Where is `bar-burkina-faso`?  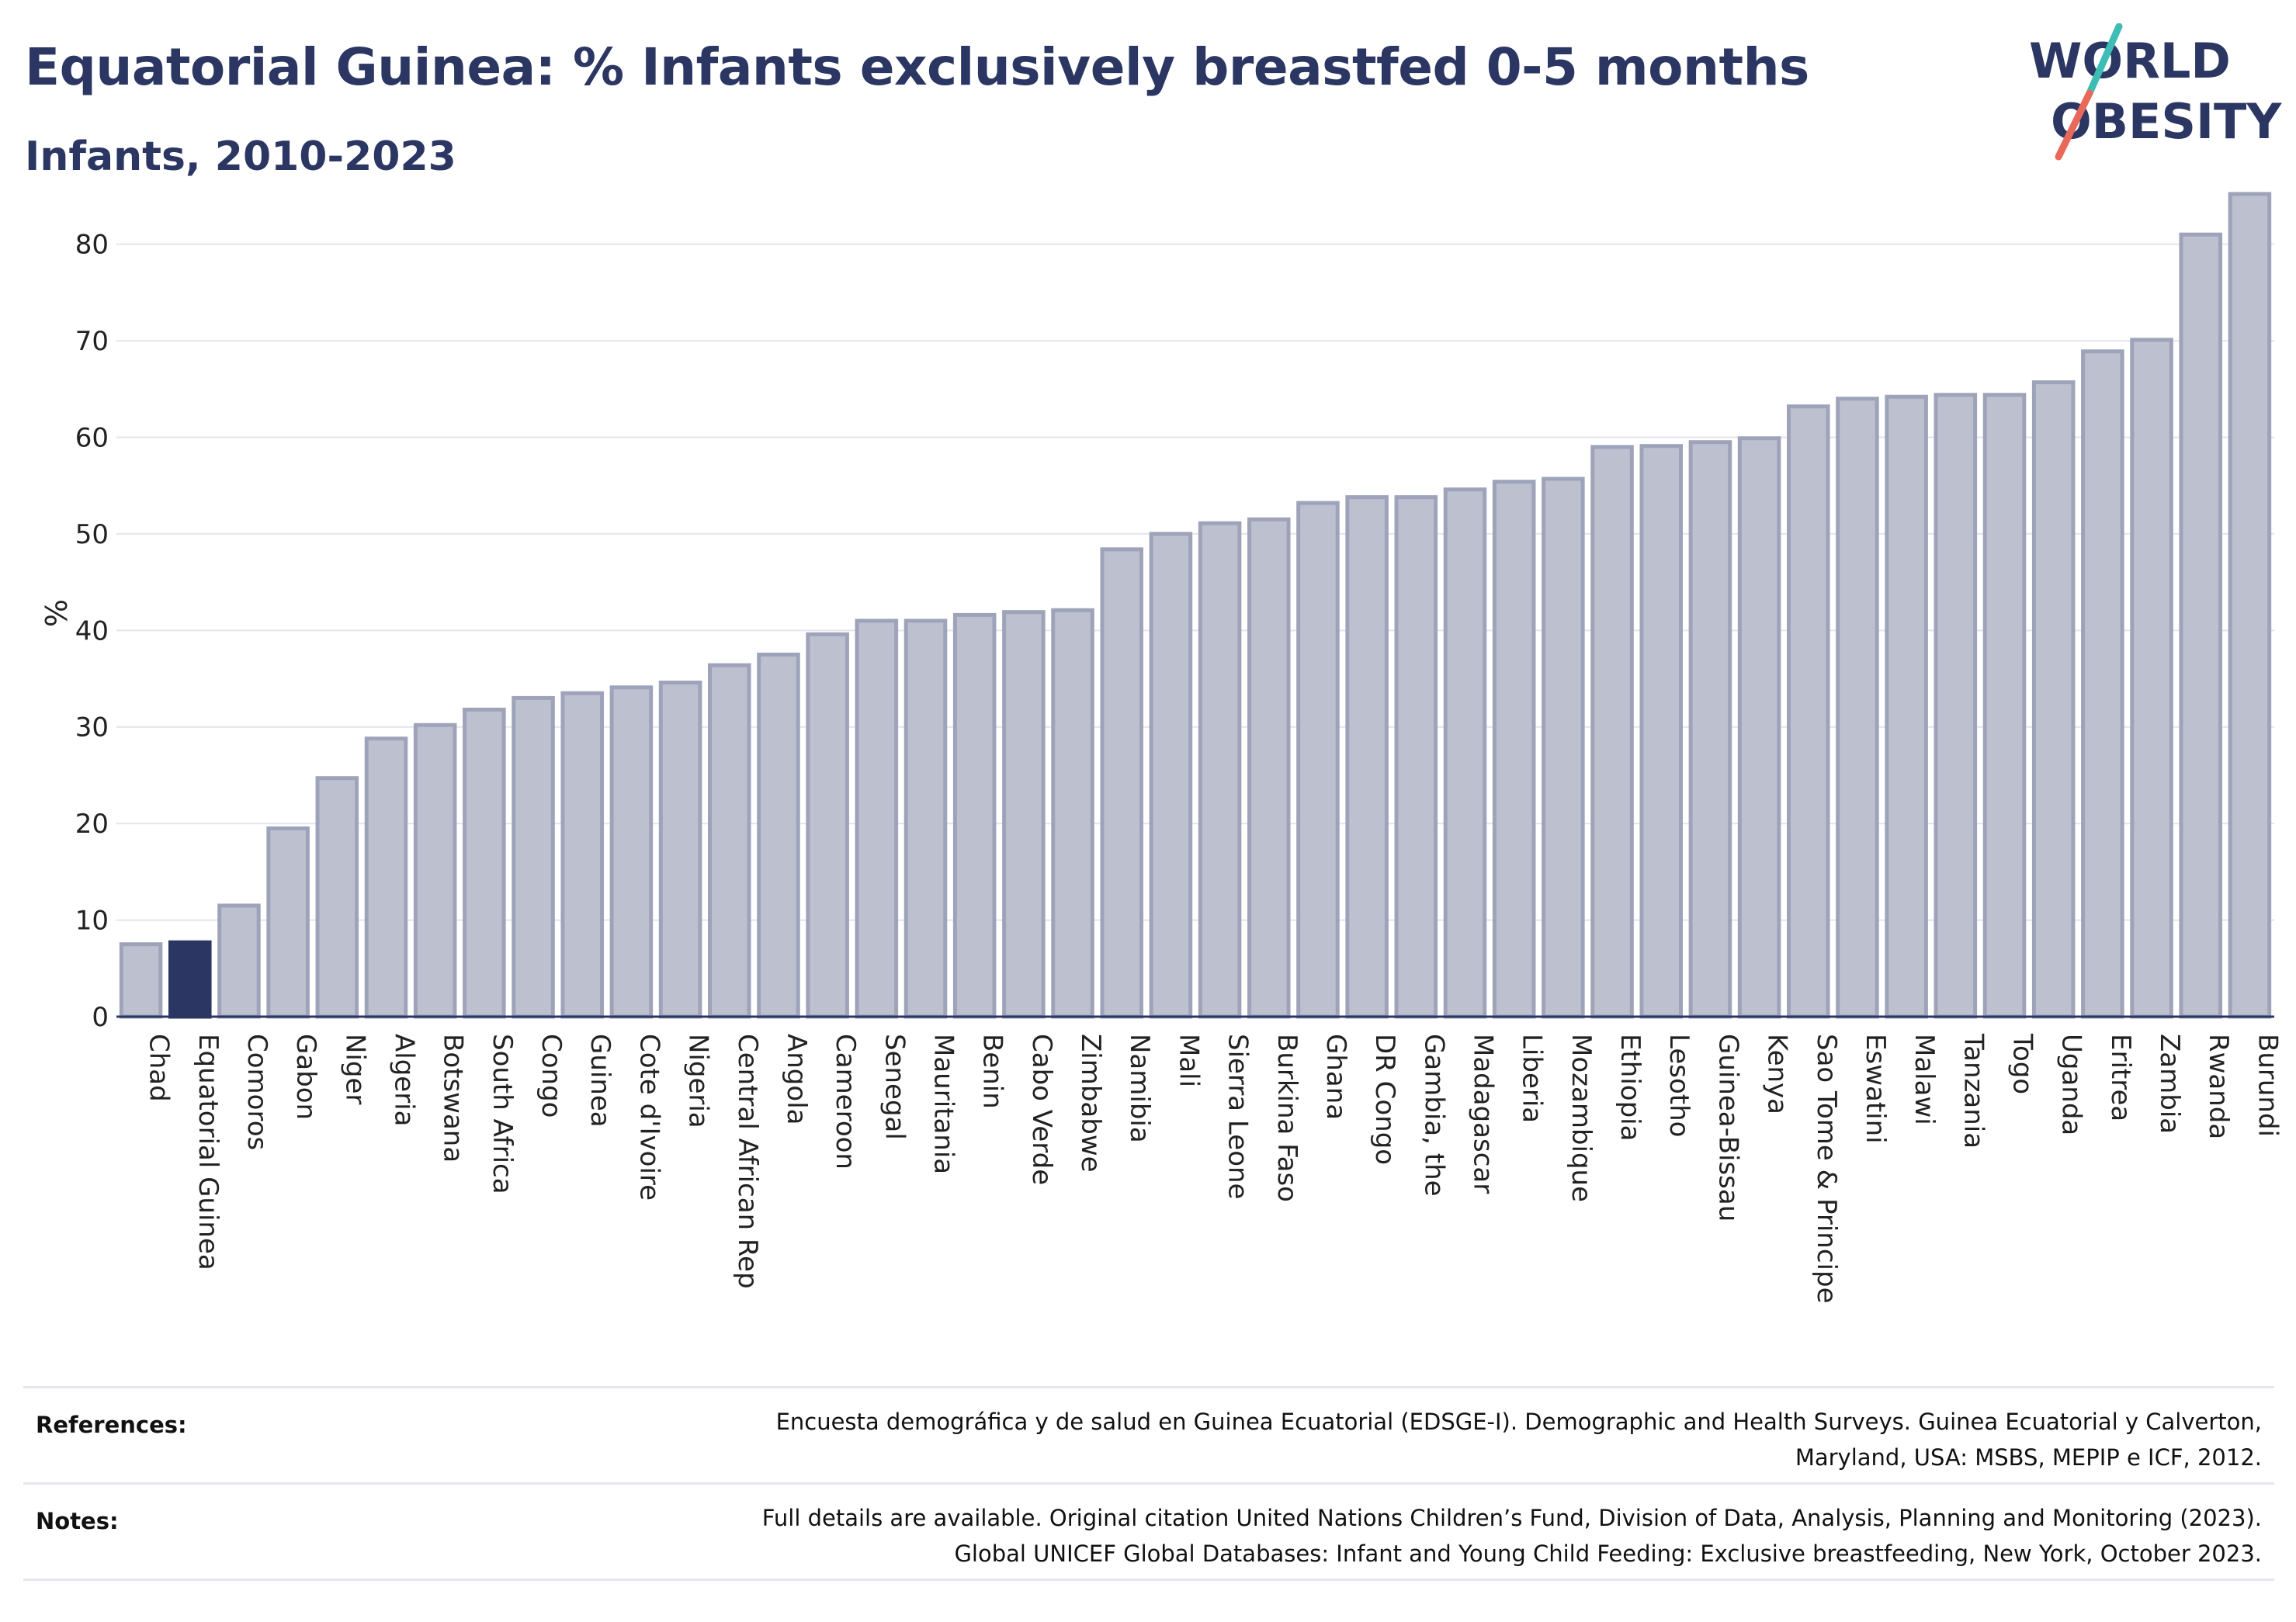
bar-burkina-faso is located at coordinates (1269, 768).